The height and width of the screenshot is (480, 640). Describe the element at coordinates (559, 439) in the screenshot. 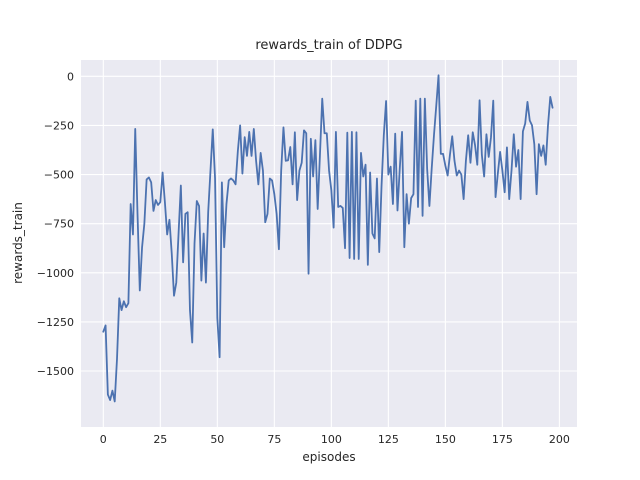

I see `x-tick-label: 200` at that location.